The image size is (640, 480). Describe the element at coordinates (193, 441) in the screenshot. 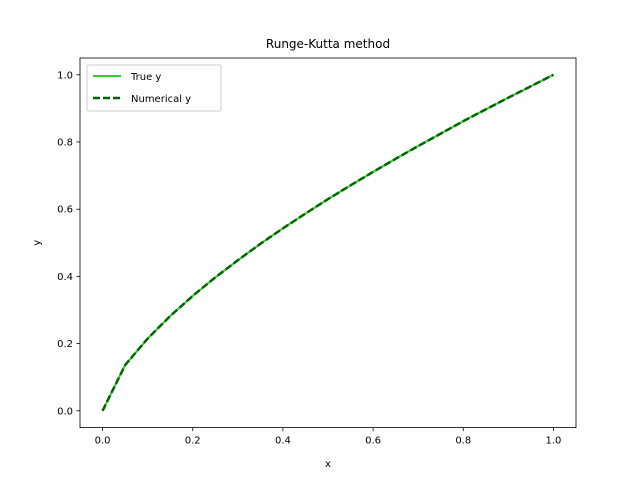

I see `x-tick-label: 0.2` at that location.